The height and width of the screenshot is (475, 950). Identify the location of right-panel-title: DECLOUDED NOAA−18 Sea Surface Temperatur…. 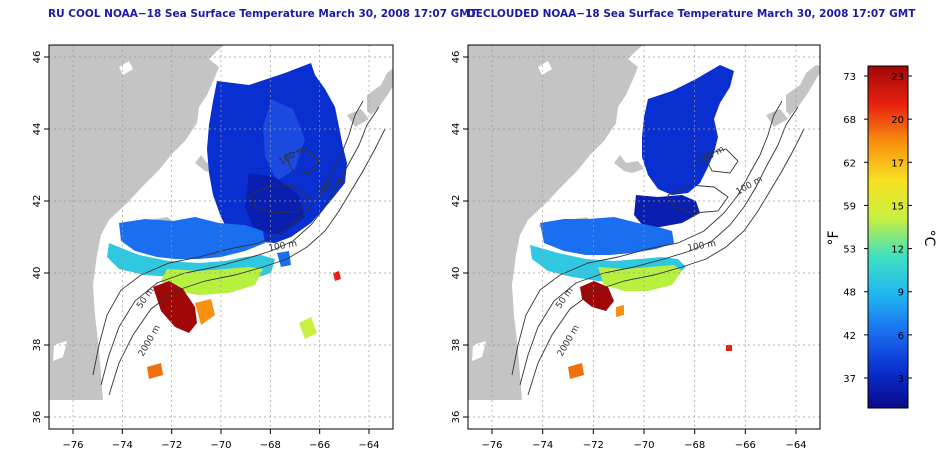
(691, 14).